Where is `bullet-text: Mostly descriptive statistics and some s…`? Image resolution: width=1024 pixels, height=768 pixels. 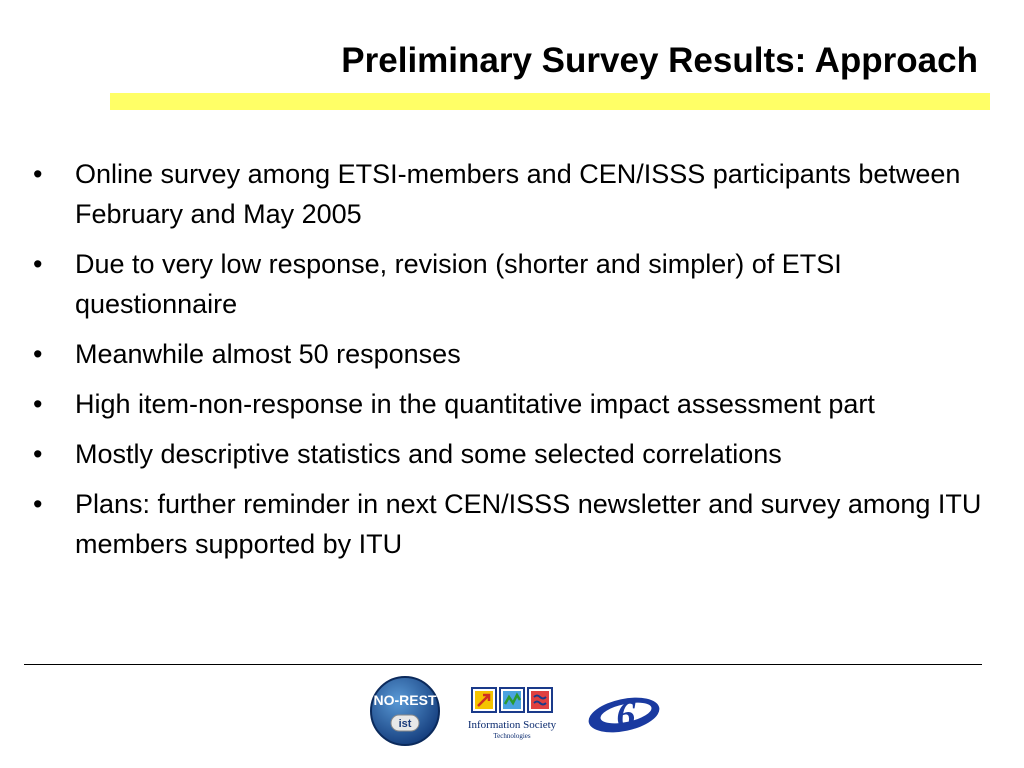
bullet-text: Mostly descriptive statistics and some s… is located at coordinates (428, 454).